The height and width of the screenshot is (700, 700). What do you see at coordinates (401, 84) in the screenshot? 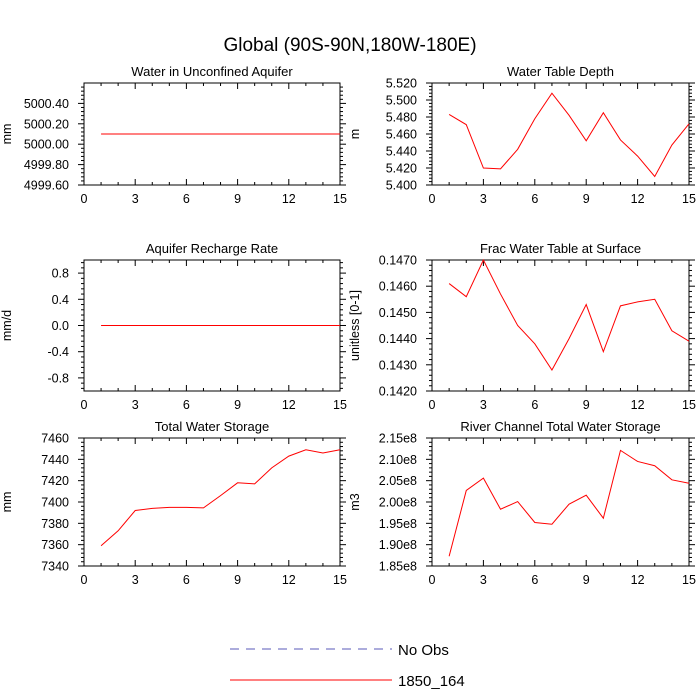
I see `y-tick-label: 5.520` at bounding box center [401, 84].